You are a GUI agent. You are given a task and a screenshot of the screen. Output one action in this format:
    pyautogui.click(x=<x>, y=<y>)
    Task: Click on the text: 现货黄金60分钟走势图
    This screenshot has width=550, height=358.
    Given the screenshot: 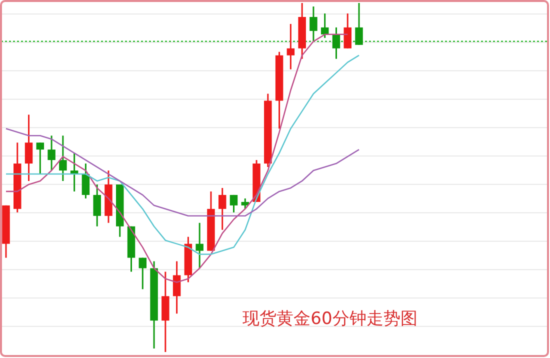 What is the action you would take?
    pyautogui.click(x=330, y=319)
    